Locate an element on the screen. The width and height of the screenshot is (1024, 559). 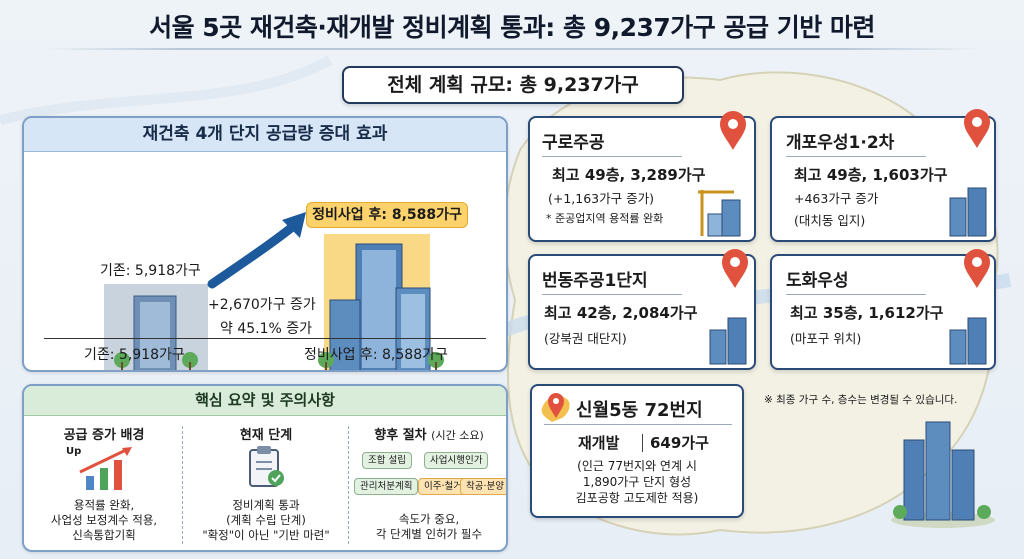
city-buildings-icon is located at coordinates (943, 474).